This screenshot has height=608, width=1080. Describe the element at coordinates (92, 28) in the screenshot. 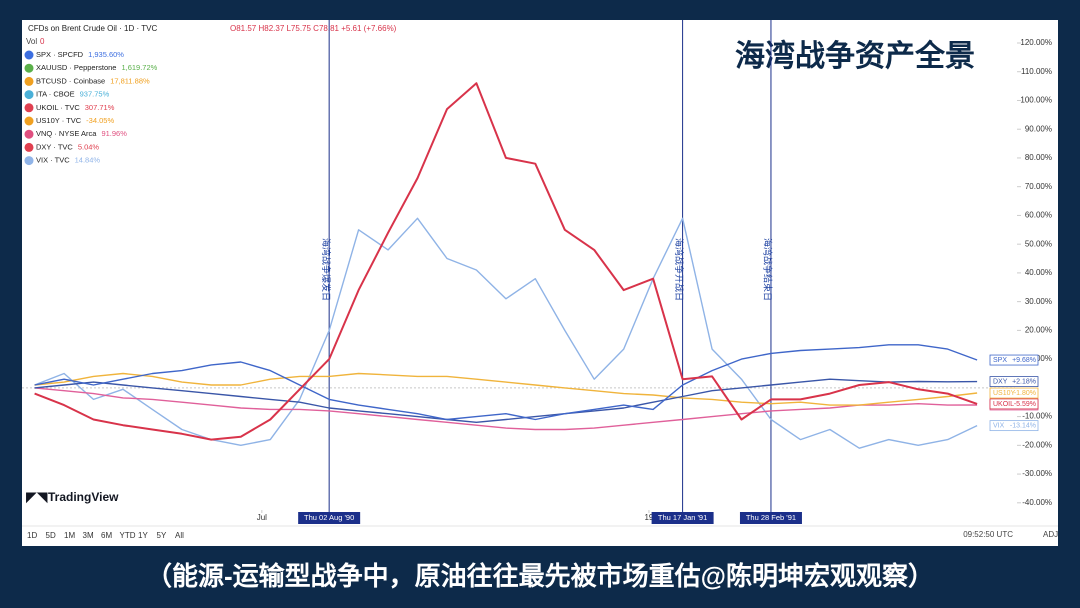

I see `symbol: CFDs on Brent Crude Oil · 1D · TVC` at that location.